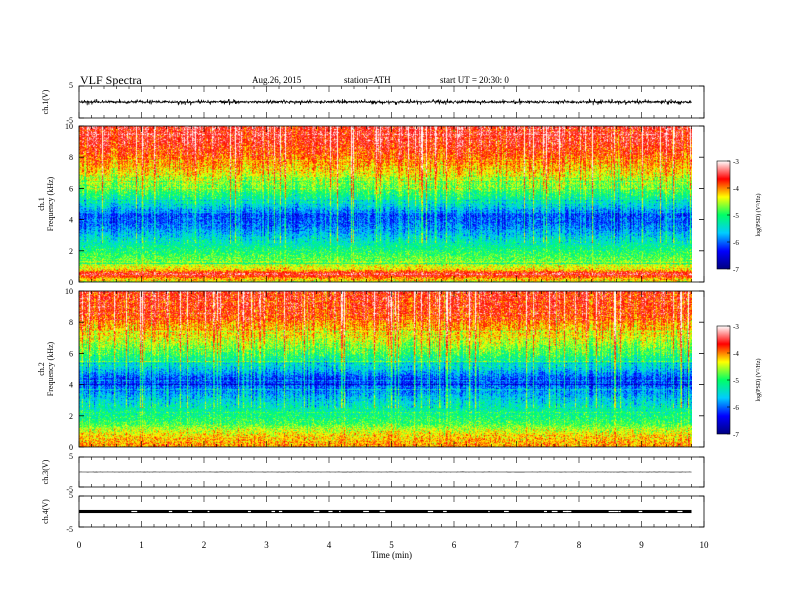 The image size is (792, 612). I want to click on station-label: station=ATH, so click(367, 80).